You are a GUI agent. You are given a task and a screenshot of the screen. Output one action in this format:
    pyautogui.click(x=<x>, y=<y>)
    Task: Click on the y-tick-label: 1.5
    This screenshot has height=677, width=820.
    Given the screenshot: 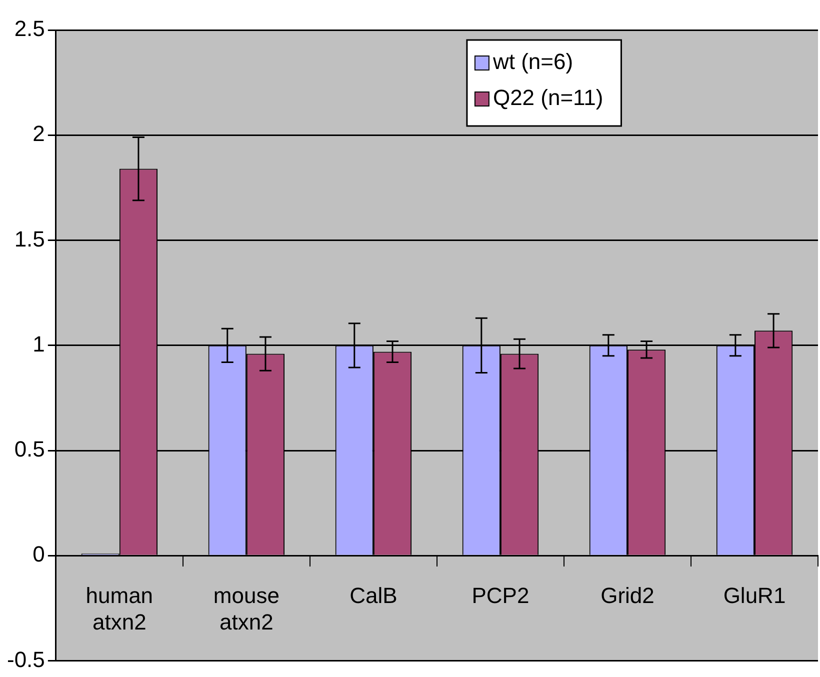 What is the action you would take?
    pyautogui.click(x=29, y=239)
    